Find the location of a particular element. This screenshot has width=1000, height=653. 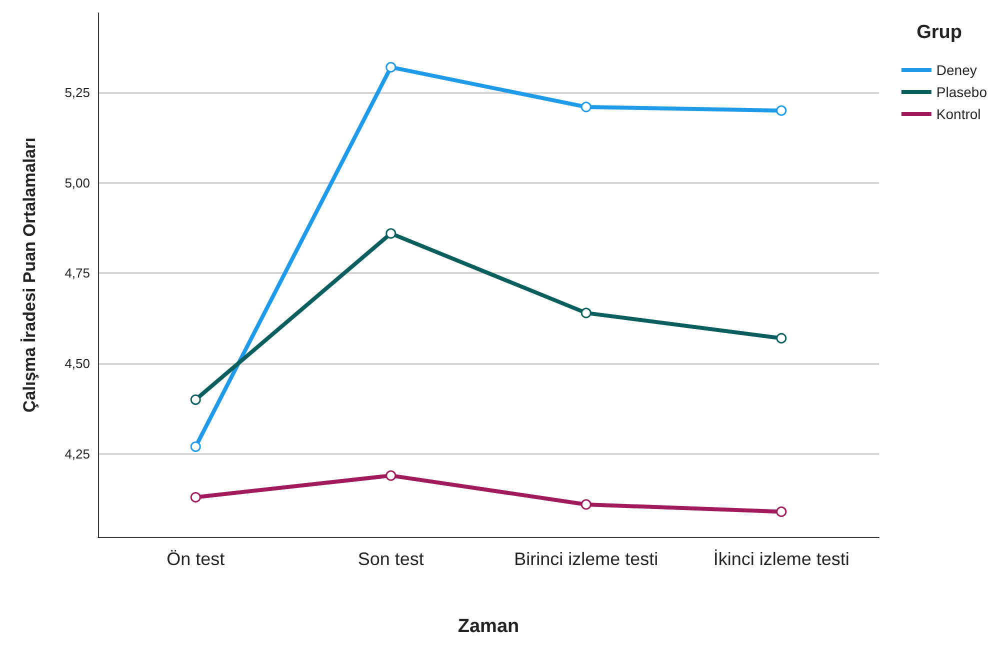

x-tick-label: Ön test is located at coordinates (195, 559).